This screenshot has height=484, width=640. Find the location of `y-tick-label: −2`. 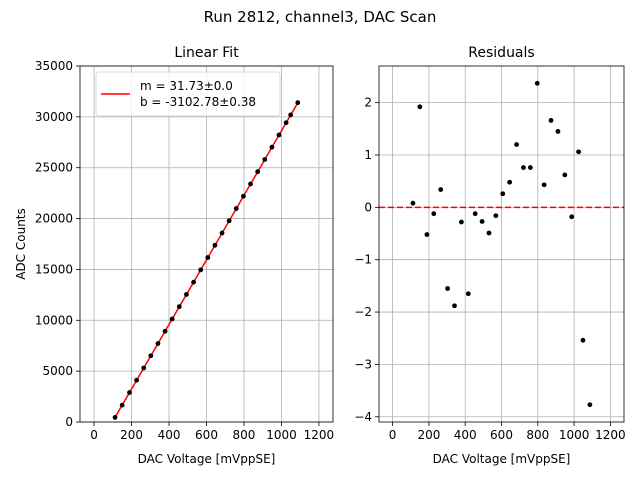

y-tick-label: −2 is located at coordinates (363, 312).